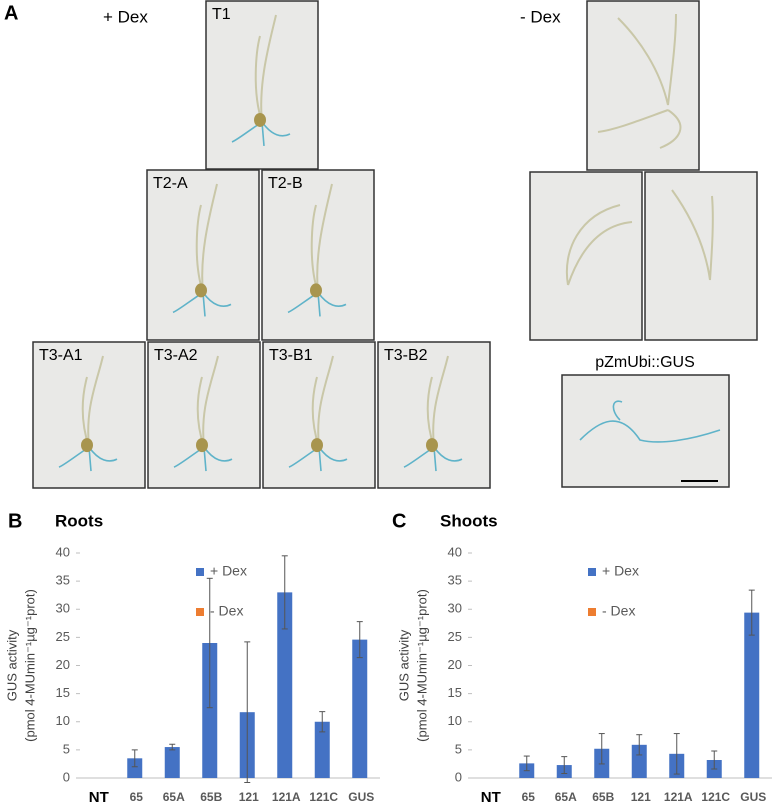  Describe the element at coordinates (455, 608) in the screenshot. I see `y-tick-label: 30` at that location.